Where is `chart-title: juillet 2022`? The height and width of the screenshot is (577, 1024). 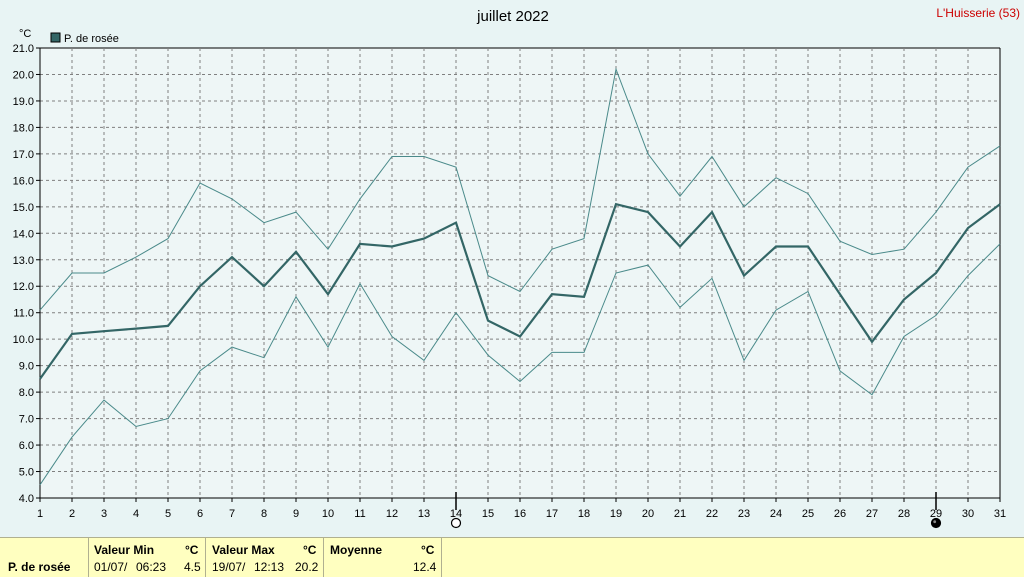 chart-title: juillet 2022 is located at coordinates (512, 16).